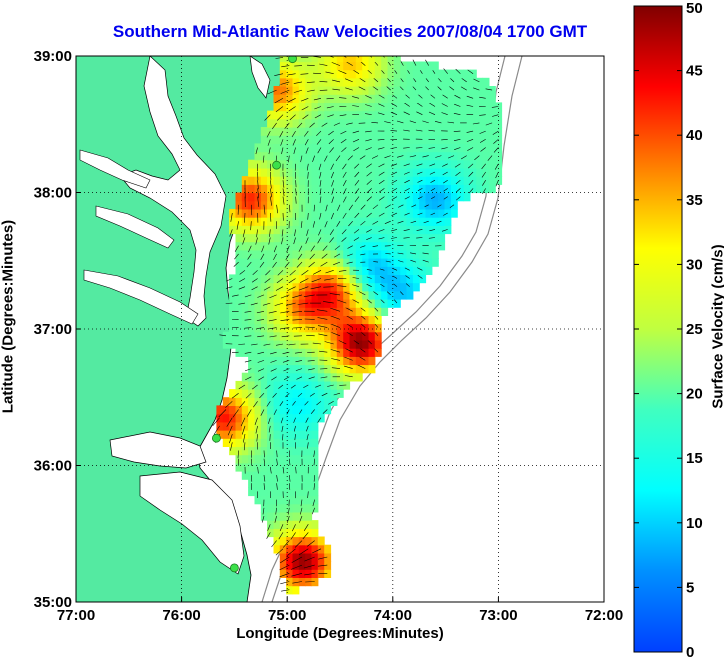  I want to click on y-tick-label: 37:00, so click(53, 329).